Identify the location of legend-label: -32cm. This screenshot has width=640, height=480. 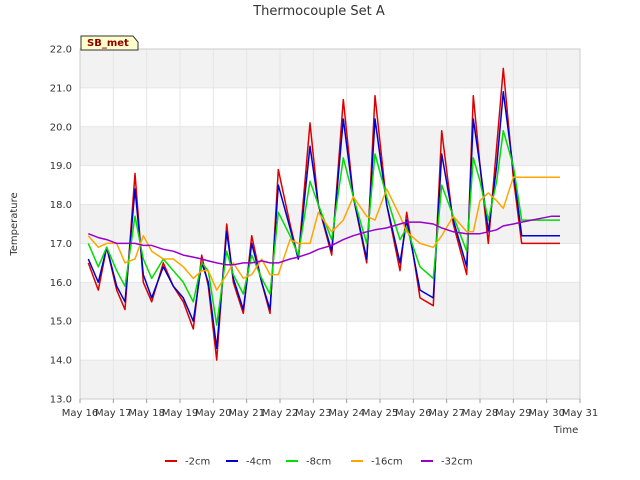
(457, 462).